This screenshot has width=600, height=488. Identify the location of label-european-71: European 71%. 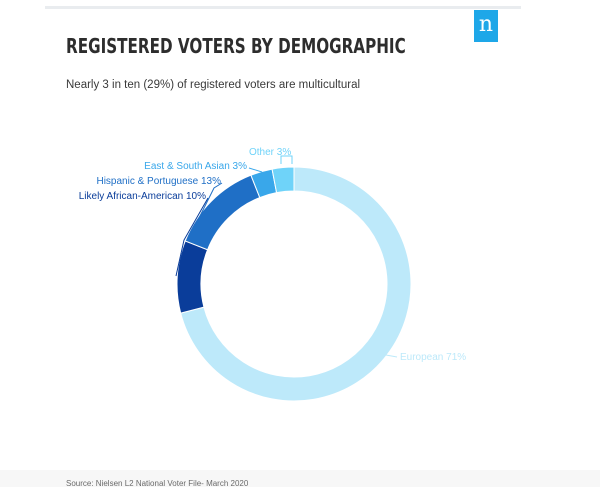
(433, 357).